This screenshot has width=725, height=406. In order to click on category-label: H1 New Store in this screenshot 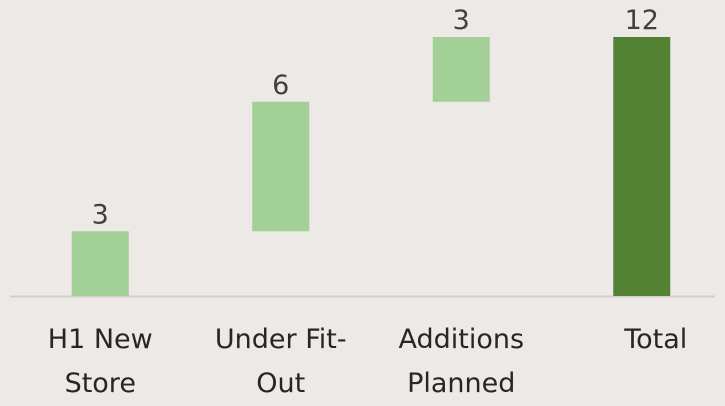, I will do `click(100, 361)`.